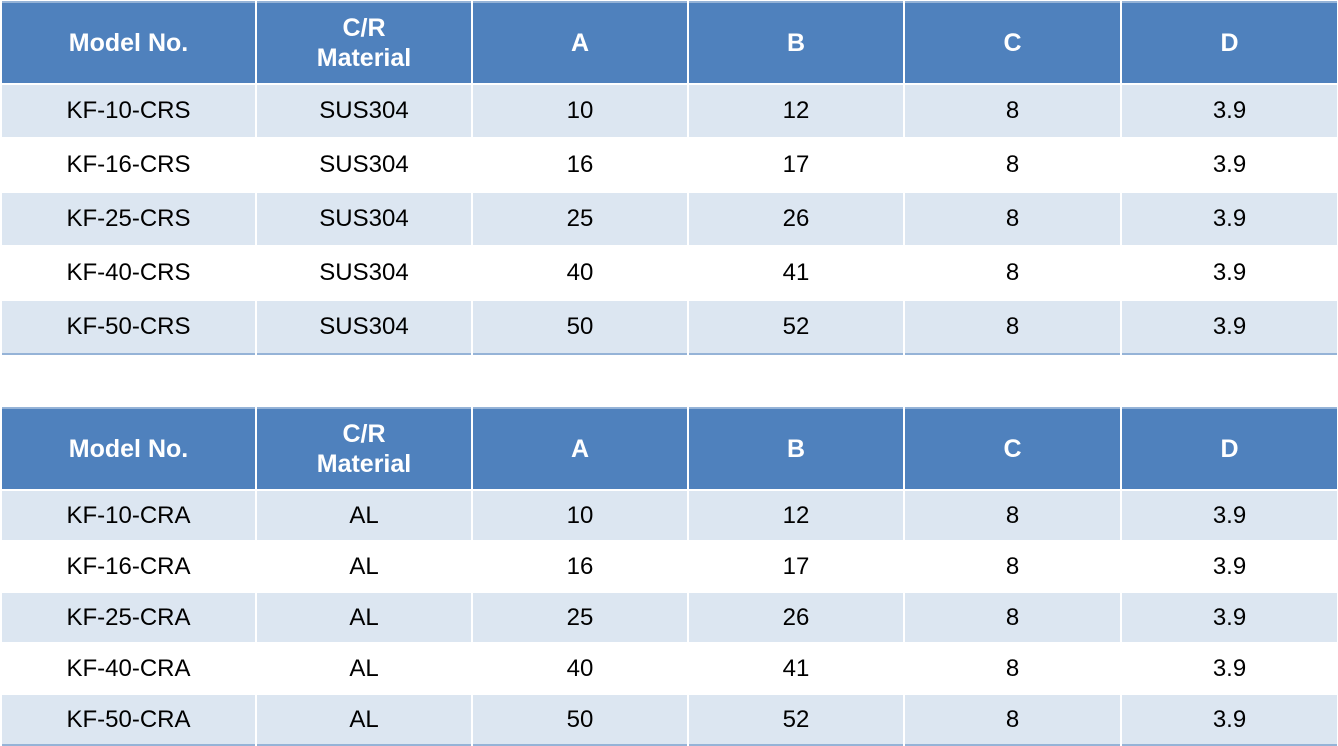 This screenshot has height=746, width=1338. I want to click on header-cell: A, so click(580, 449).